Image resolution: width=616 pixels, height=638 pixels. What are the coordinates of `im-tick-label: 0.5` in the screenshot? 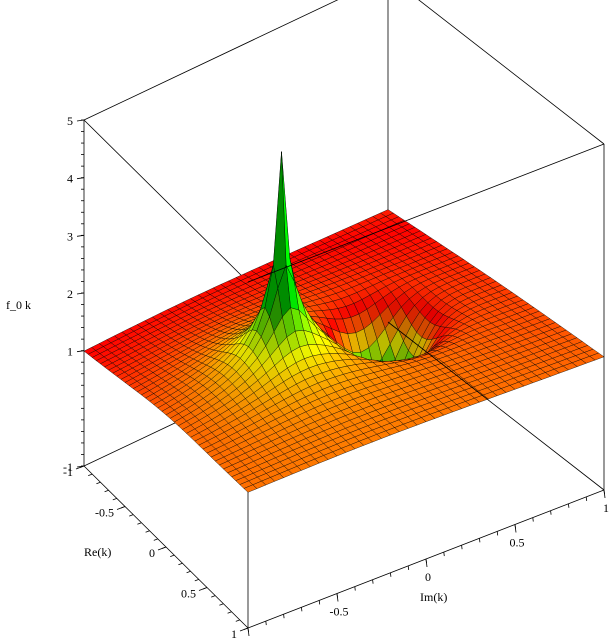 It's located at (517, 543).